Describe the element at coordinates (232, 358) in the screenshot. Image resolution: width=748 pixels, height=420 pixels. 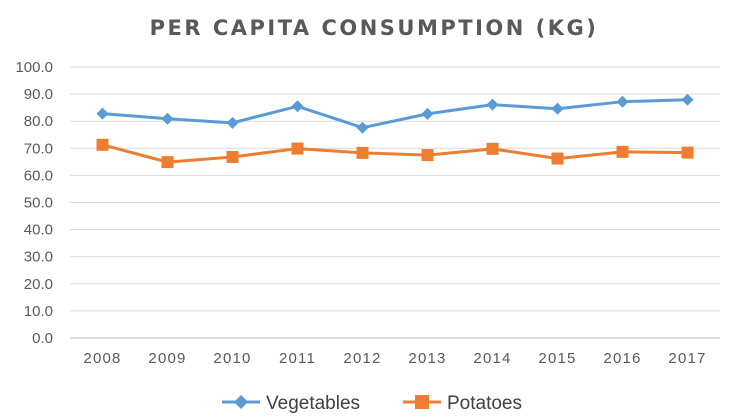
I see `x-tick-label: 2010` at that location.